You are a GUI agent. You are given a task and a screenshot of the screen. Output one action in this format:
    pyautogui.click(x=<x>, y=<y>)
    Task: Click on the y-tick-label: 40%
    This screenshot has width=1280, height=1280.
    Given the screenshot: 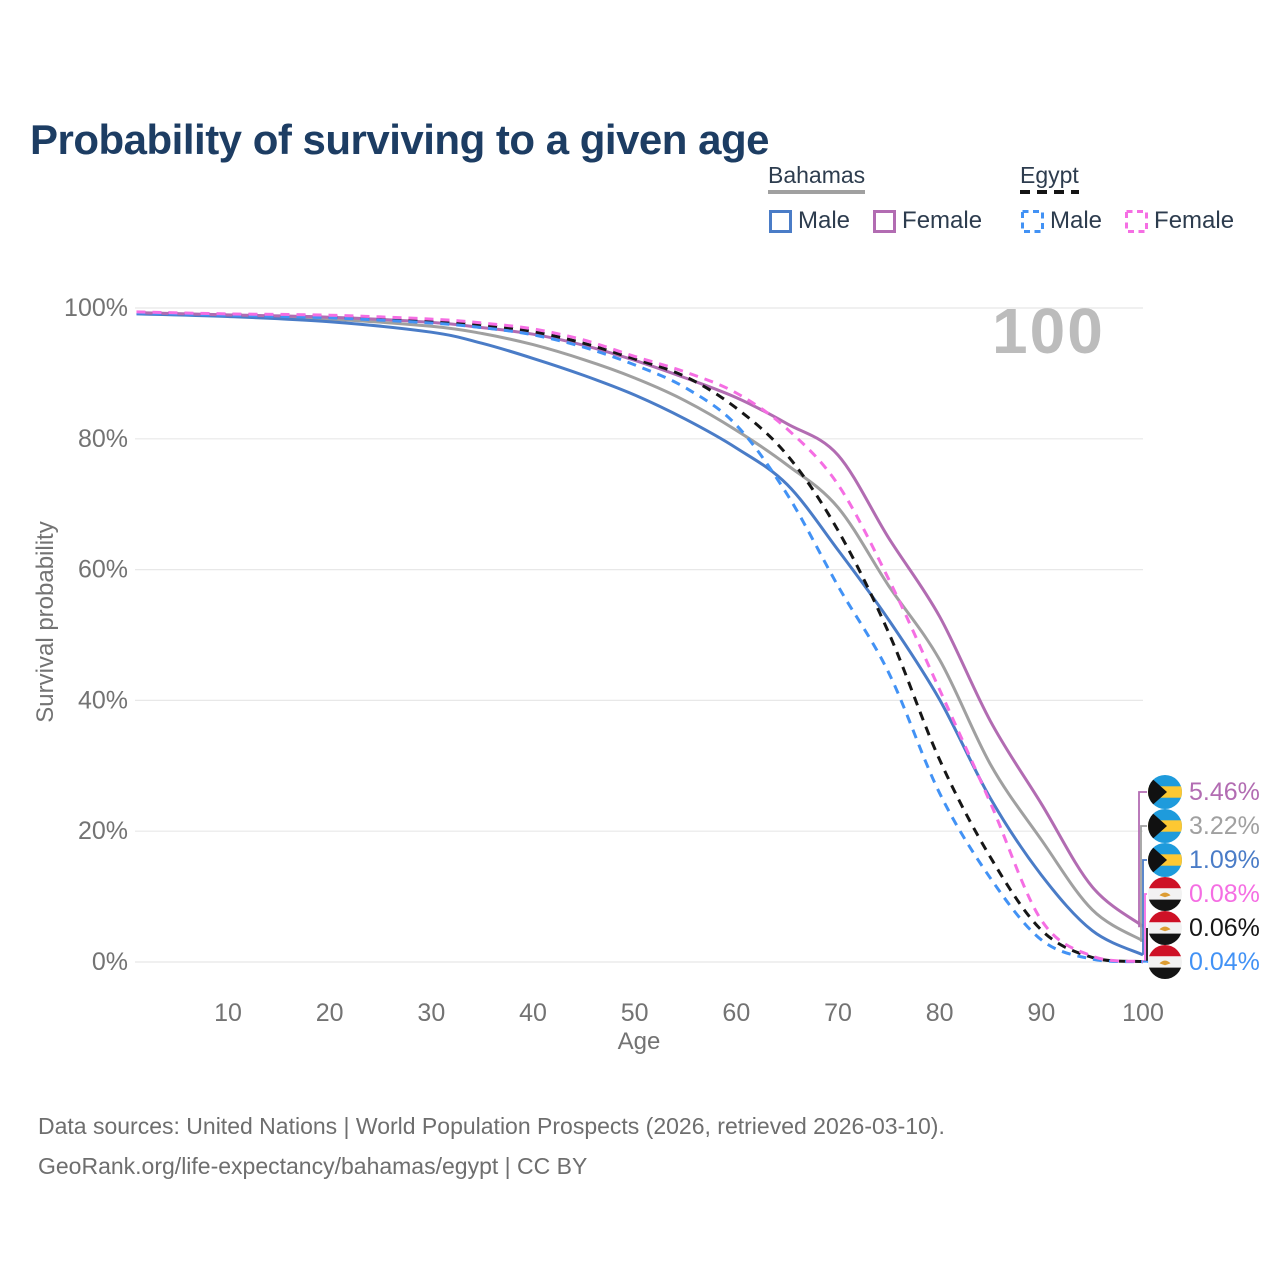 What is the action you would take?
    pyautogui.click(x=103, y=700)
    